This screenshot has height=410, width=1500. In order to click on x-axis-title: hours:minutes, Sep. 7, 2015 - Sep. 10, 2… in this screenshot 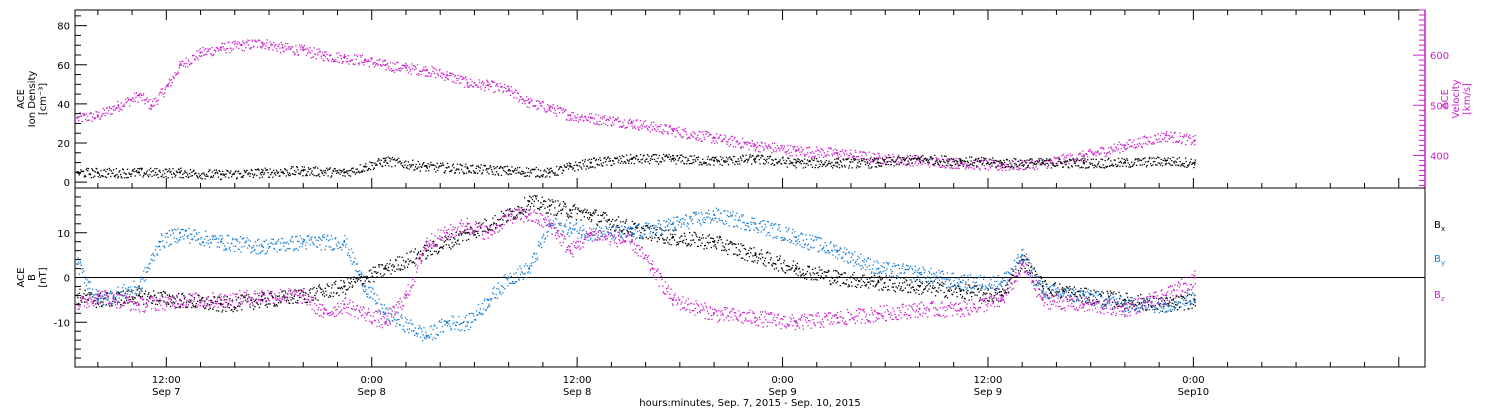, I will do `click(749, 403)`.